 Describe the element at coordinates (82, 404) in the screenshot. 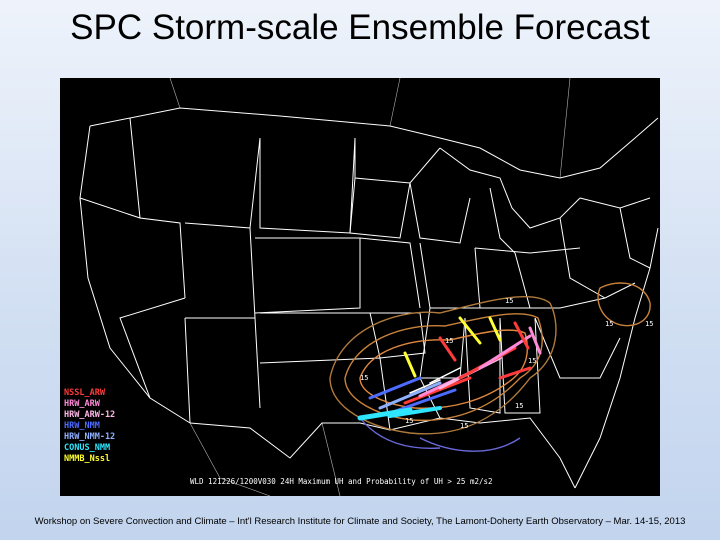

I see `legend-item: HRW_ARW` at that location.